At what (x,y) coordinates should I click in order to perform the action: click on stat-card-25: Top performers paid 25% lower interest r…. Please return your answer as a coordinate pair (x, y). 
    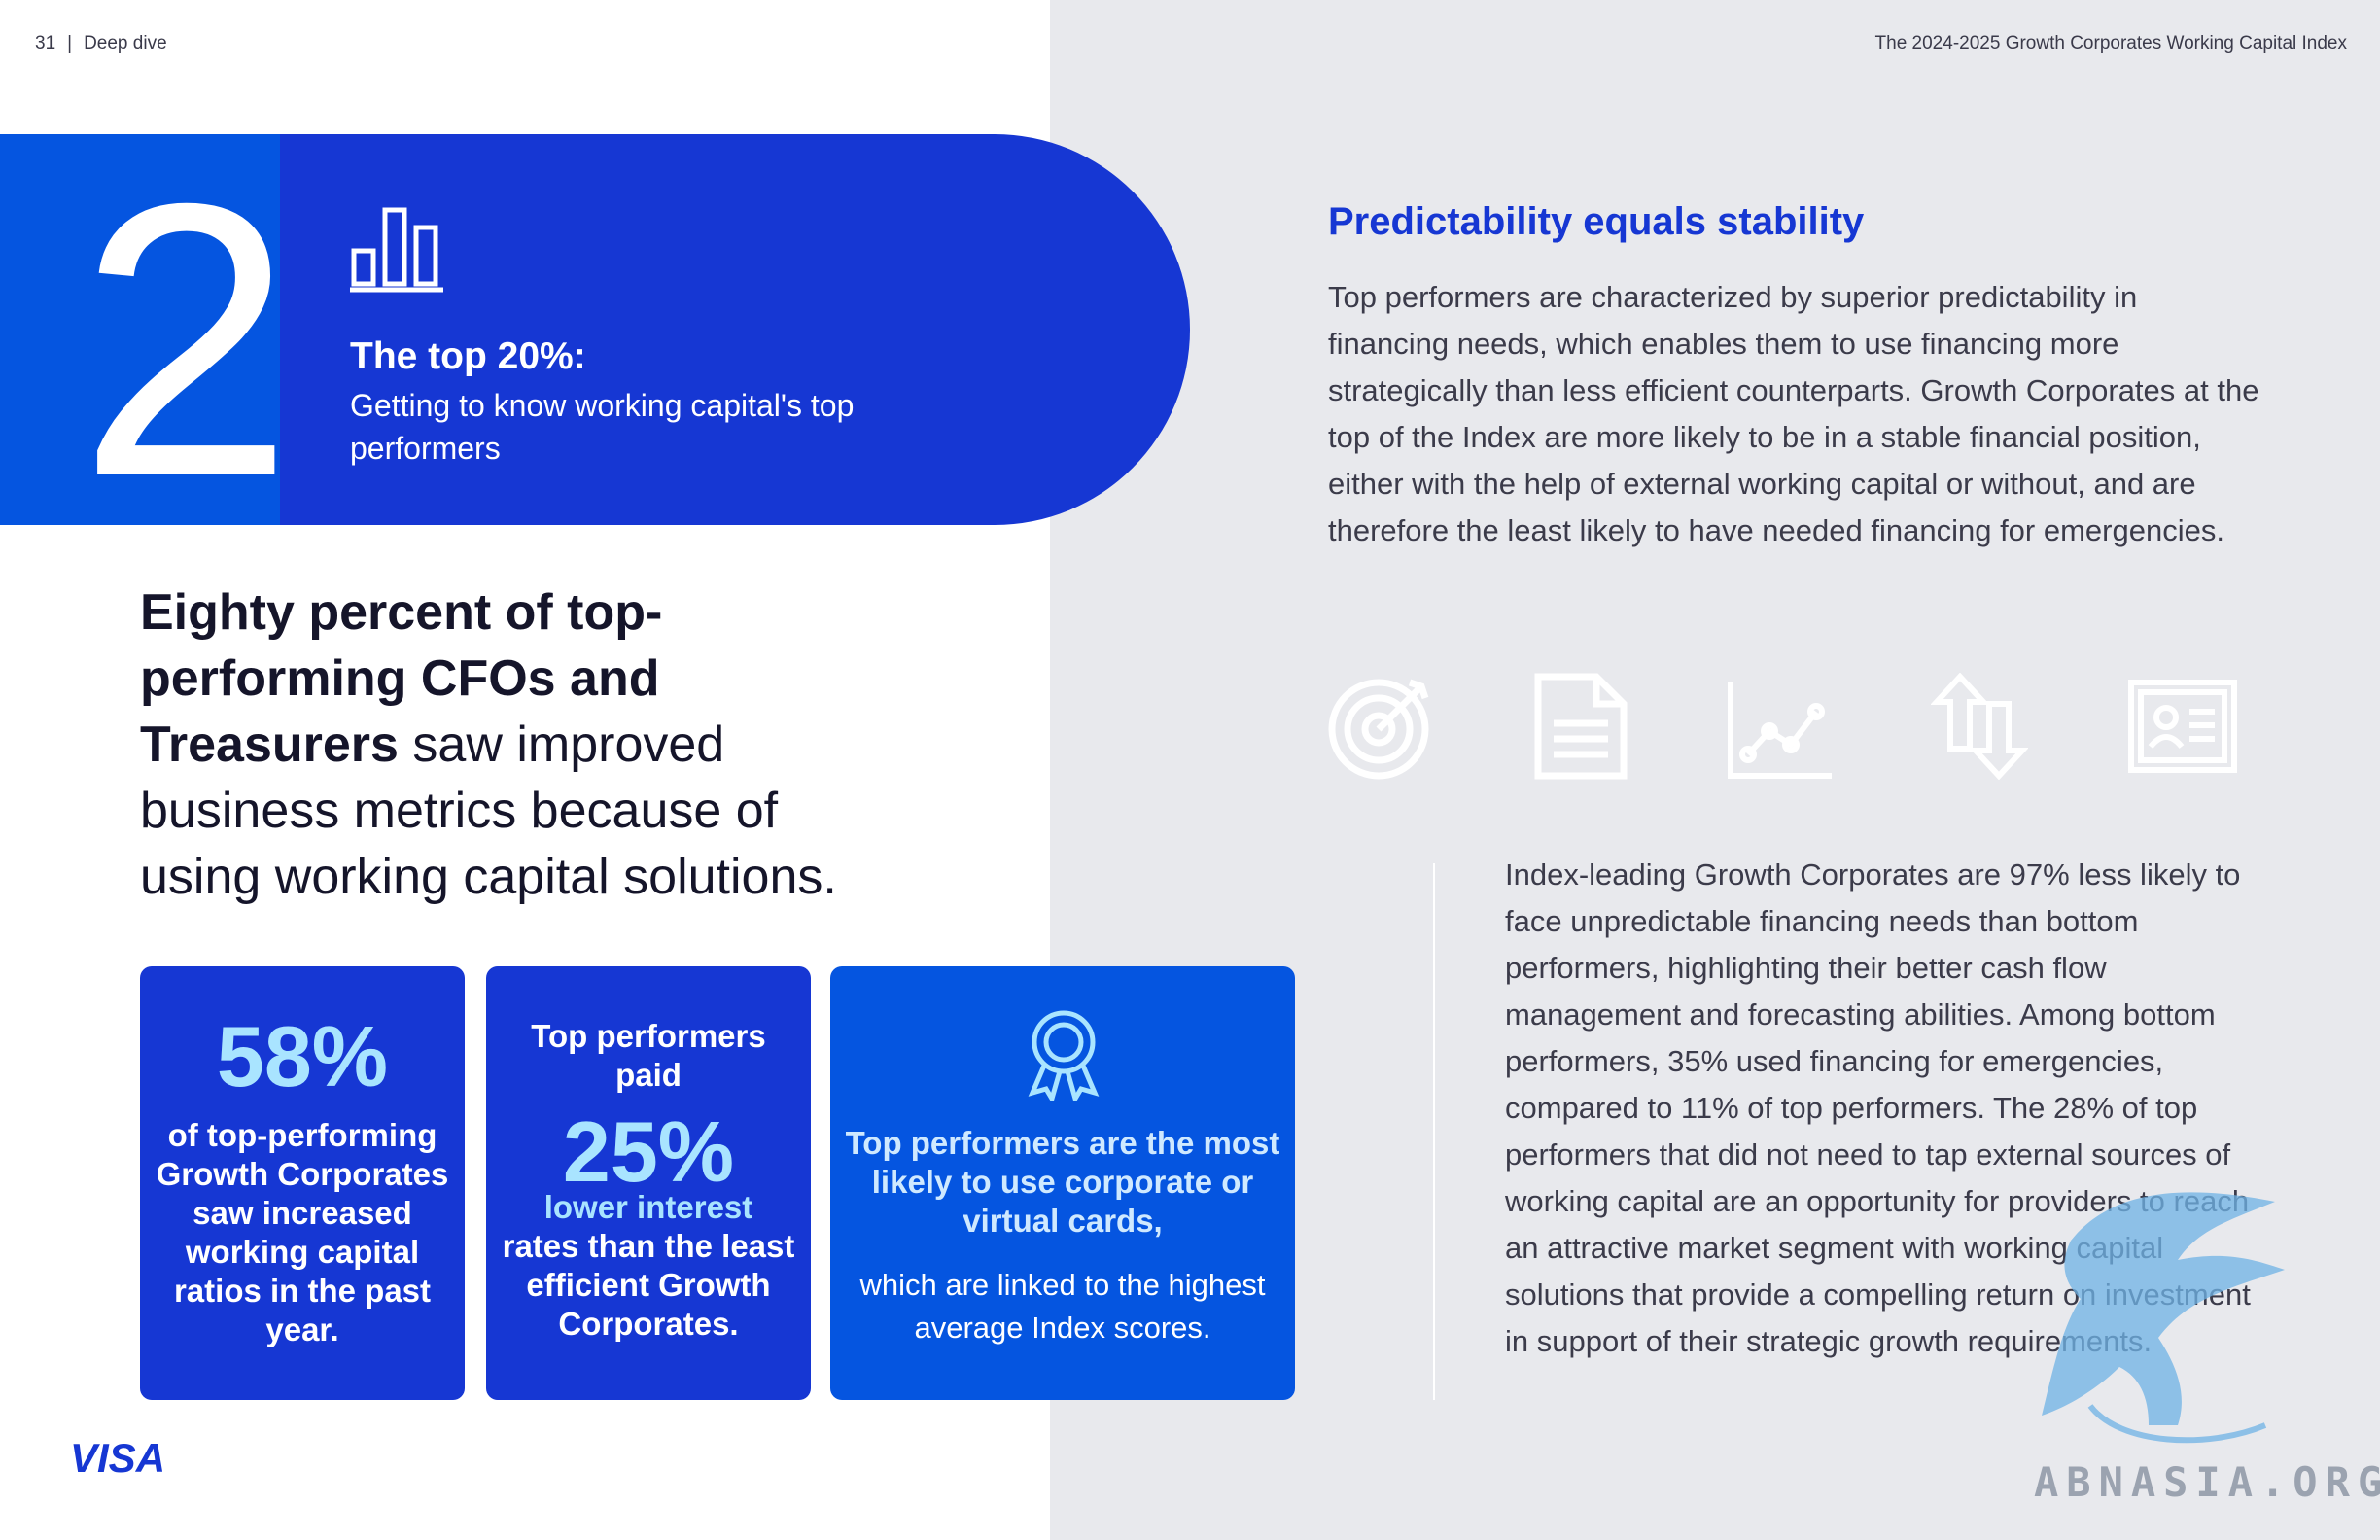
    Looking at the image, I should click on (648, 1183).